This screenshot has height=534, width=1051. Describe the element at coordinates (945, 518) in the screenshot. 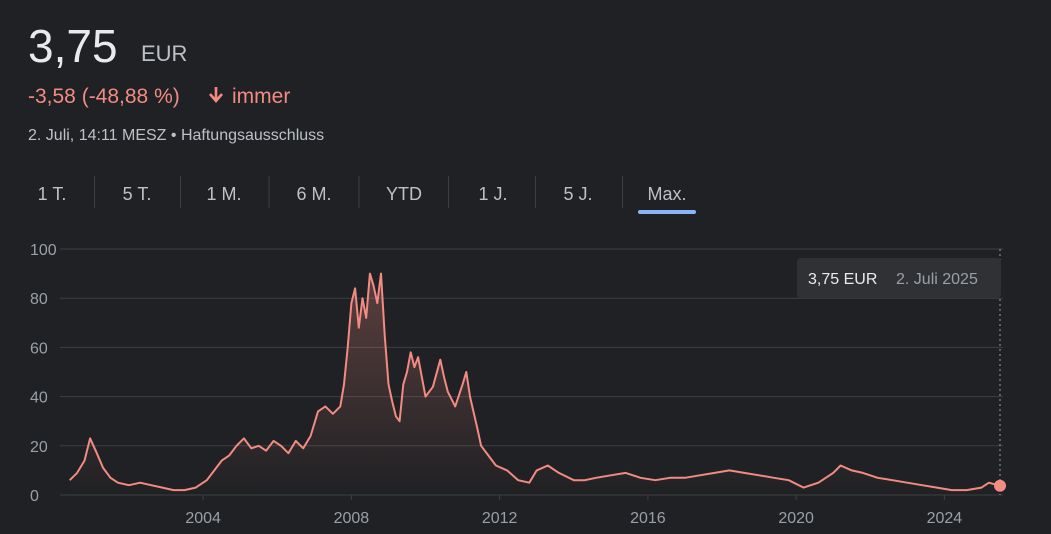

I see `x-tick-label: 2024` at that location.